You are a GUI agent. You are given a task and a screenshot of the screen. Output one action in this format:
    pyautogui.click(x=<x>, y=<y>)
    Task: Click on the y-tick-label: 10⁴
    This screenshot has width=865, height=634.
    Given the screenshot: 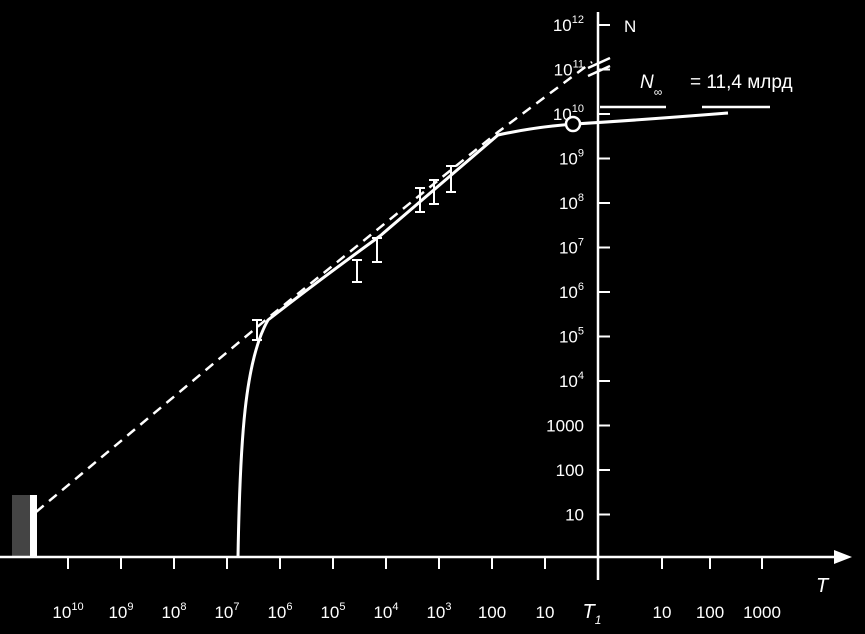 What is the action you would take?
    pyautogui.click(x=571, y=380)
    